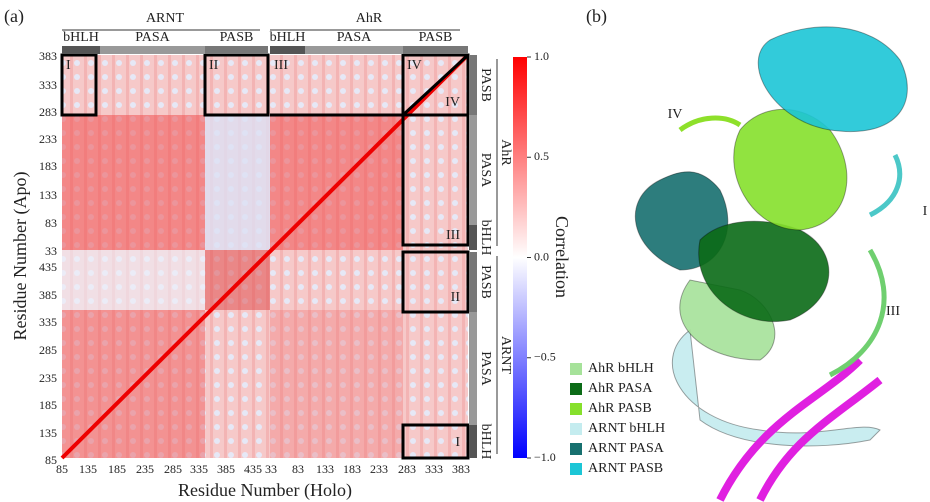 This screenshot has width=930, height=502. I want to click on y-tick-label: 233, so click(48, 139).